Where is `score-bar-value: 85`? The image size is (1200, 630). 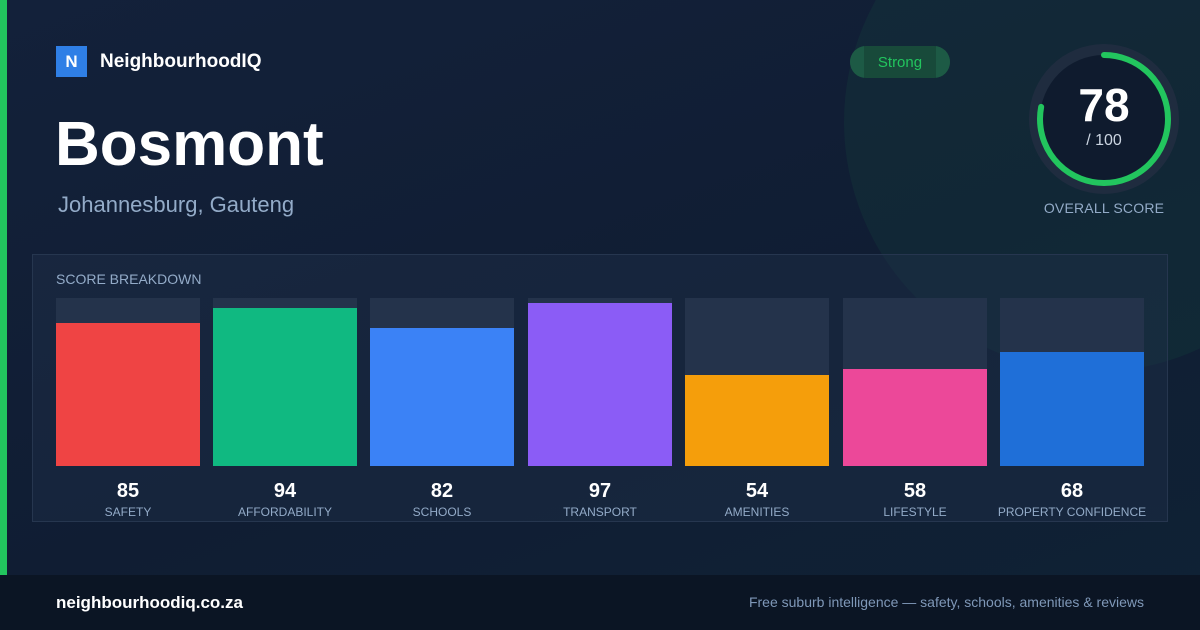 score-bar-value: 85 is located at coordinates (128, 491).